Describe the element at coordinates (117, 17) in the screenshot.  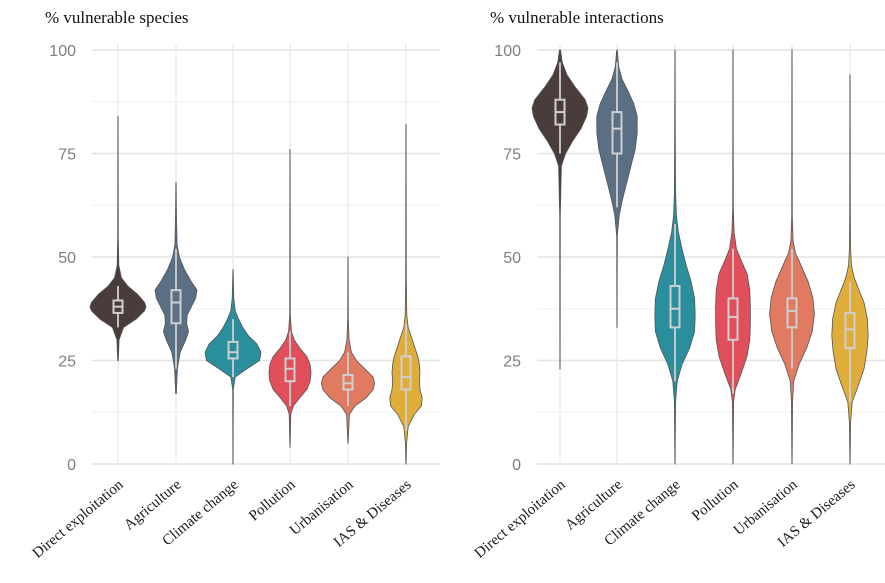
I see `panel-title: % vulnerable species` at that location.